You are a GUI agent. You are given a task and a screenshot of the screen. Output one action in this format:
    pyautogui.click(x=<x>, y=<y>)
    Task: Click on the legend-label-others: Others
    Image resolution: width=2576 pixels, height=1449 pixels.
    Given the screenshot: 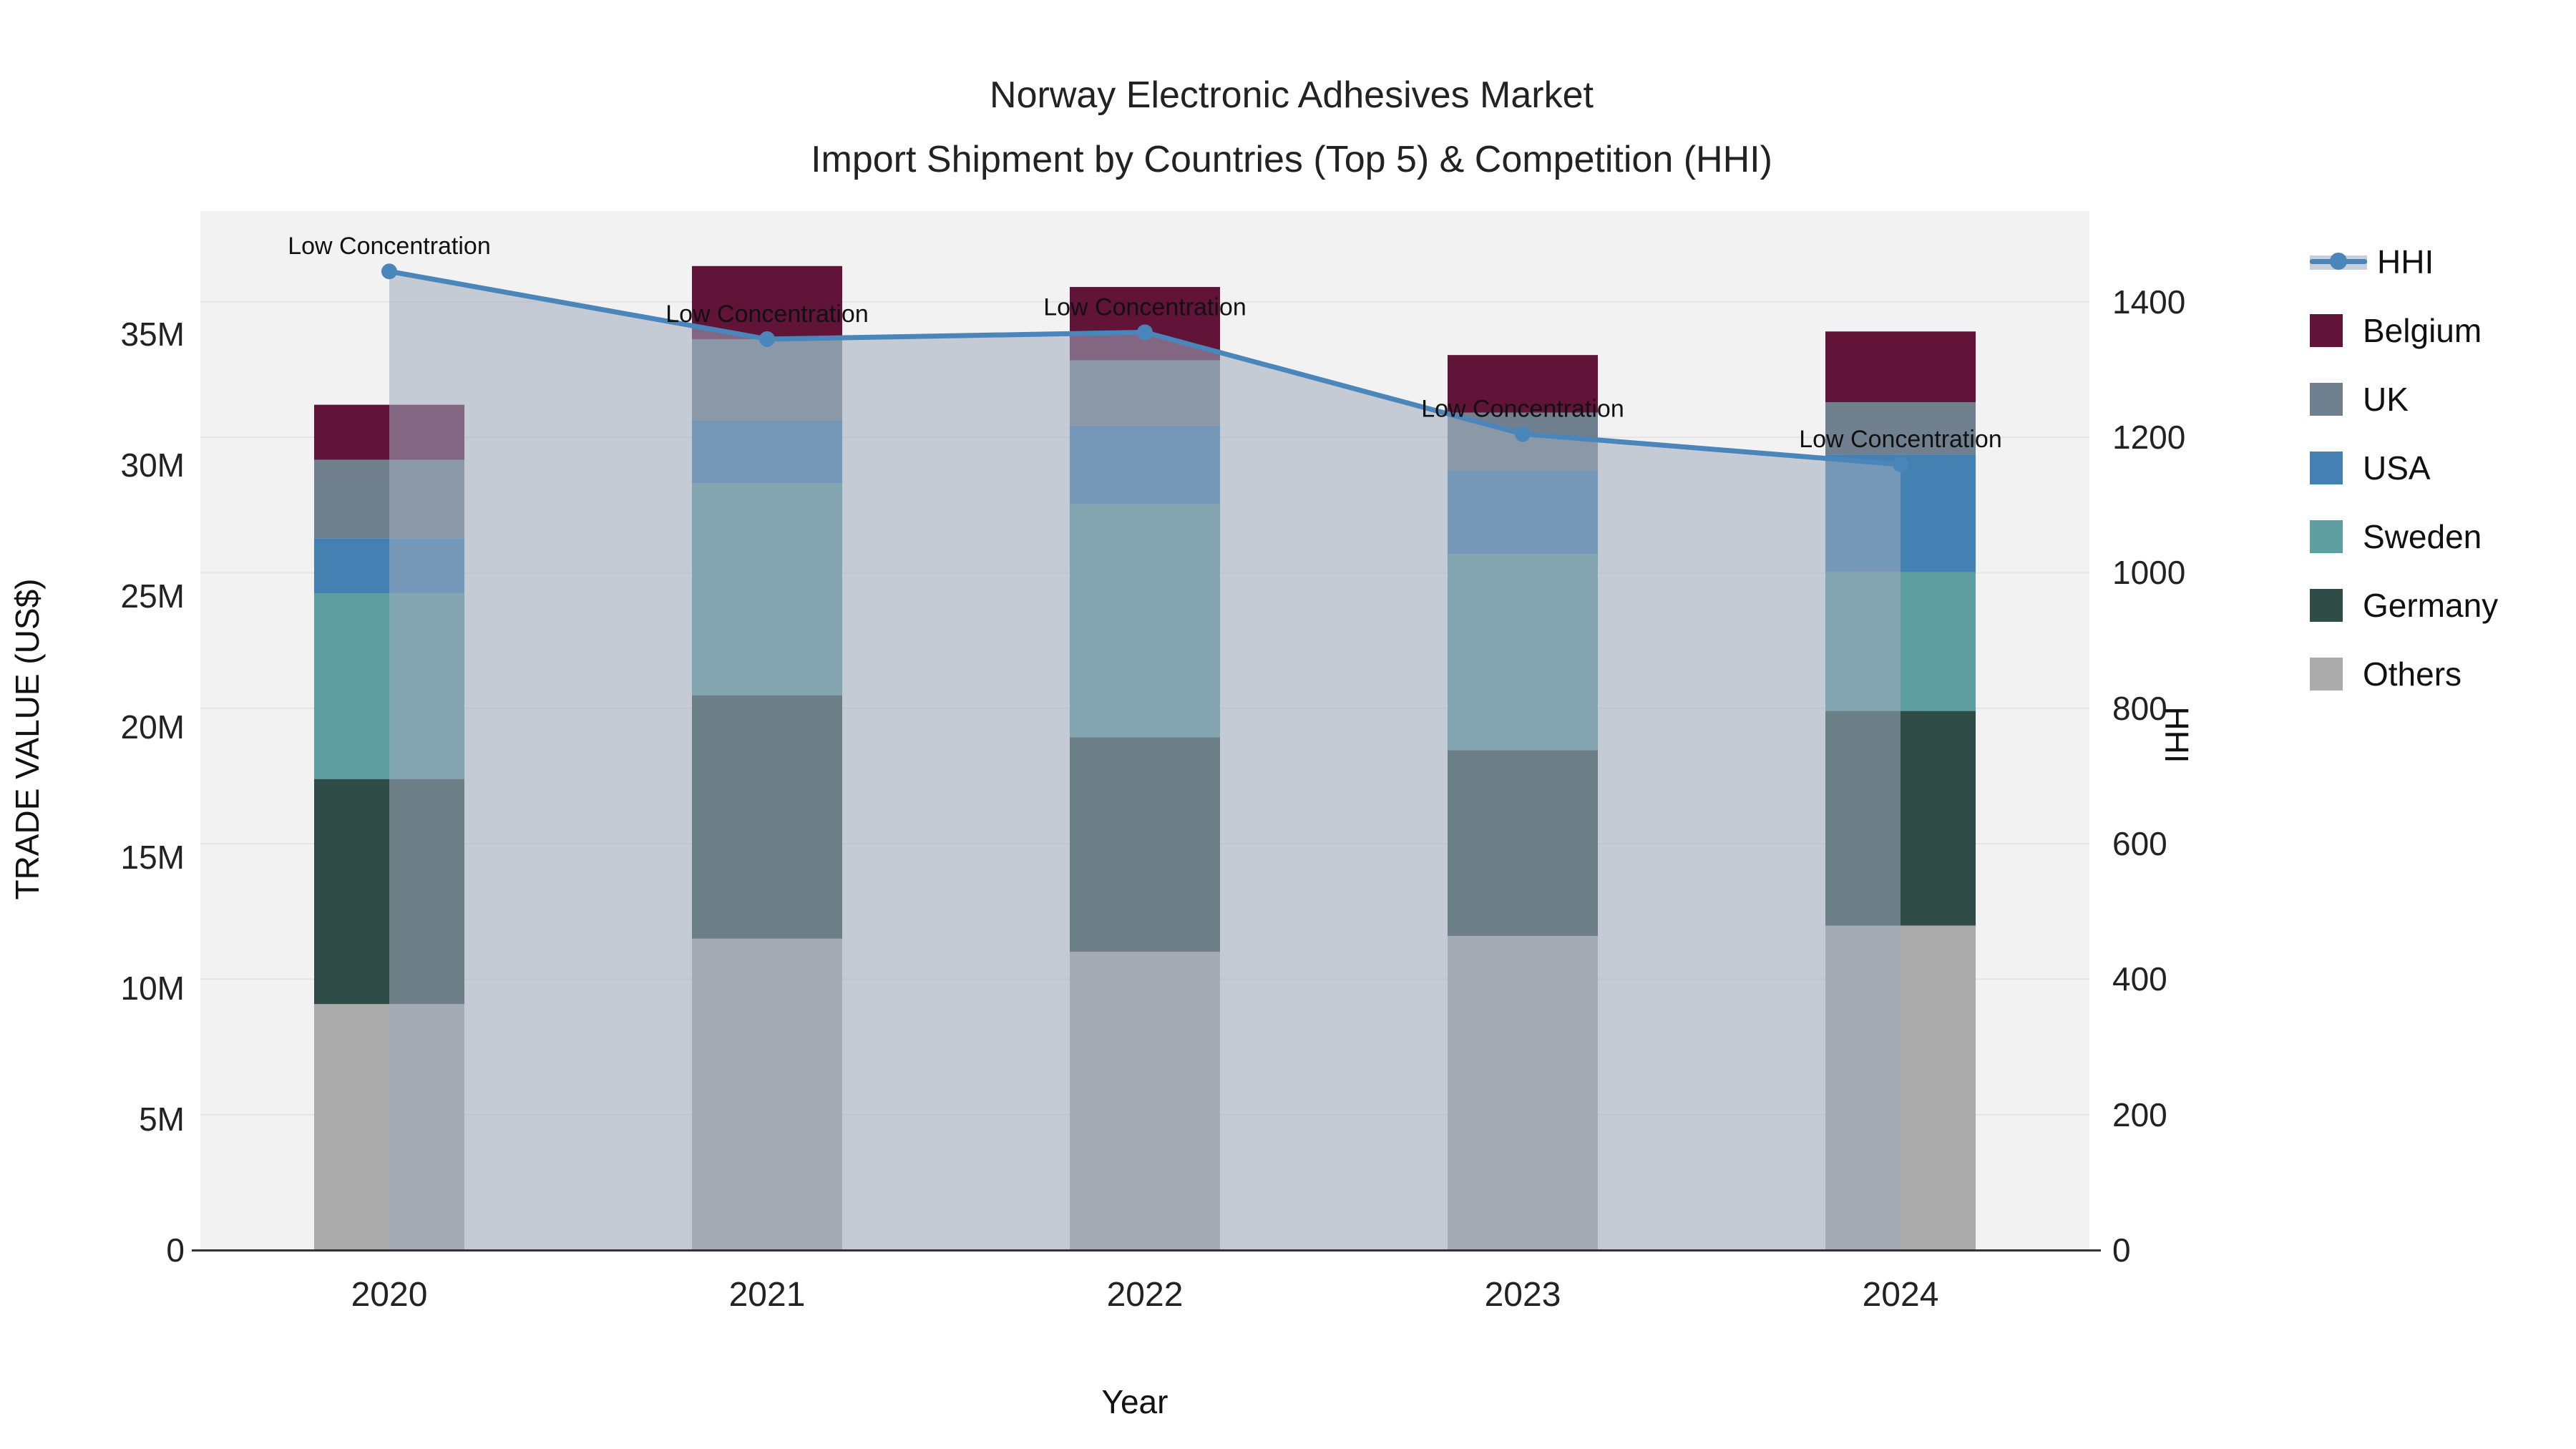 What is the action you would take?
    pyautogui.click(x=2412, y=674)
    